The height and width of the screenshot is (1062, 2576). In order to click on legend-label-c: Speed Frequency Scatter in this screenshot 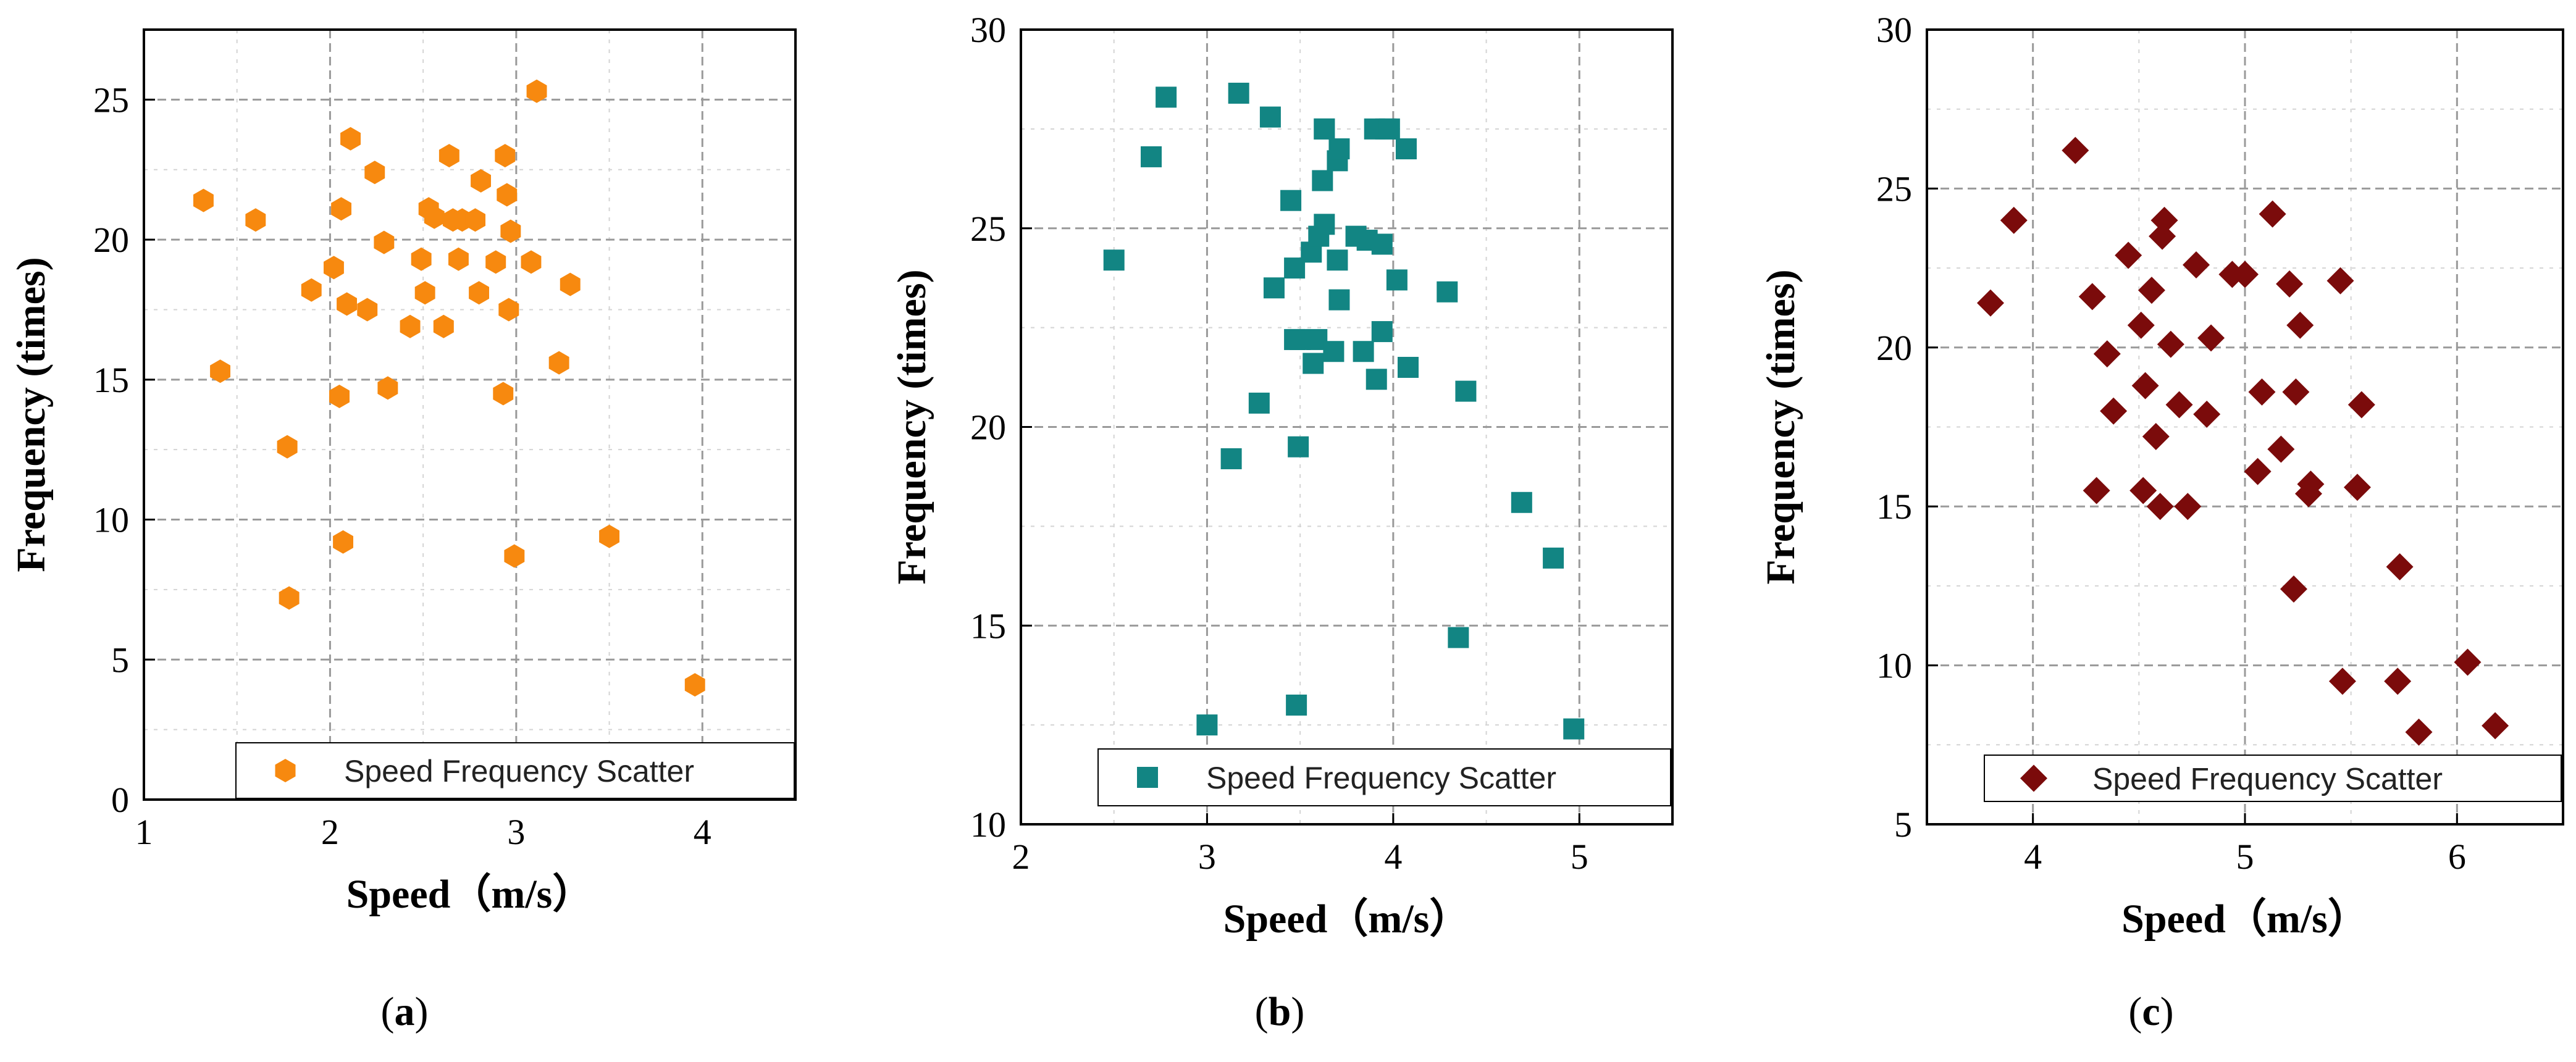, I will do `click(2267, 779)`.